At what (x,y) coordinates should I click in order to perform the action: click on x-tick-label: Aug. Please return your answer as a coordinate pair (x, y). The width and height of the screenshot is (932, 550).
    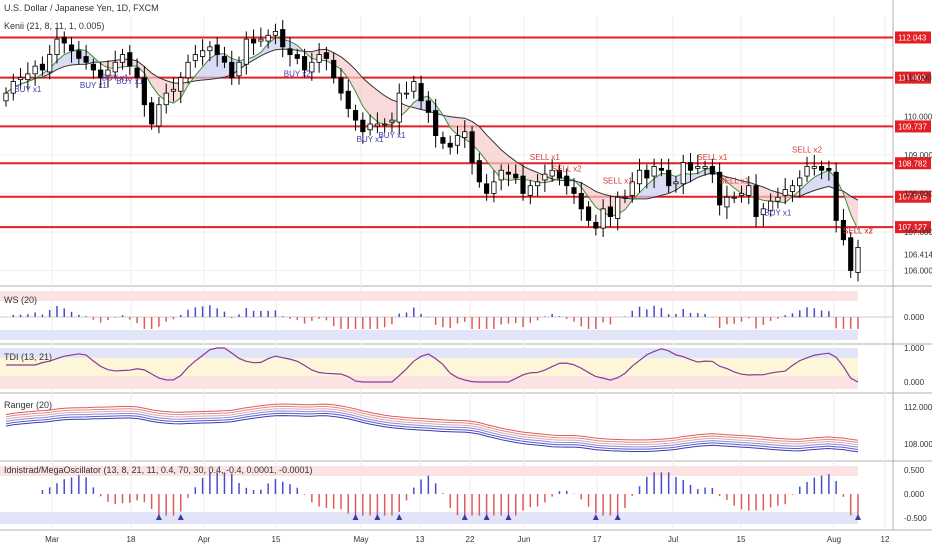
    Looking at the image, I should click on (834, 539).